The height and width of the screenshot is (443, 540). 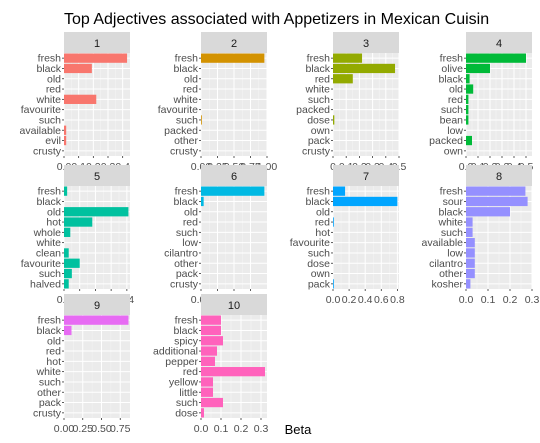 I want to click on y-tick-label: little, so click(x=188, y=393).